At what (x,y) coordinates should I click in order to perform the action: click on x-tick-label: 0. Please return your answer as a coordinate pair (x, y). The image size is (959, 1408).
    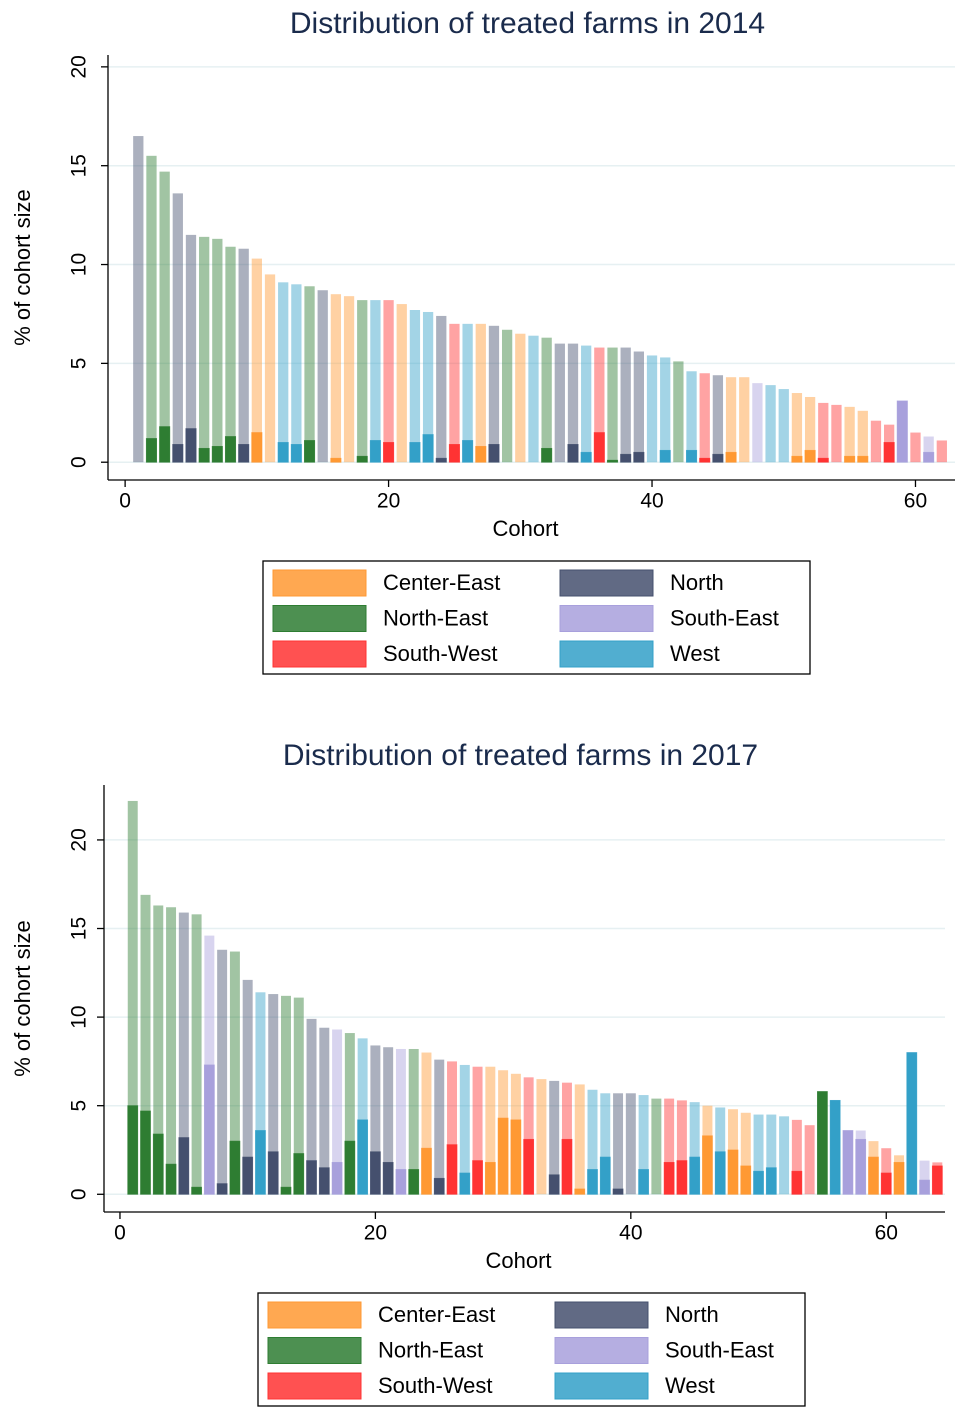
    Looking at the image, I should click on (120, 1233).